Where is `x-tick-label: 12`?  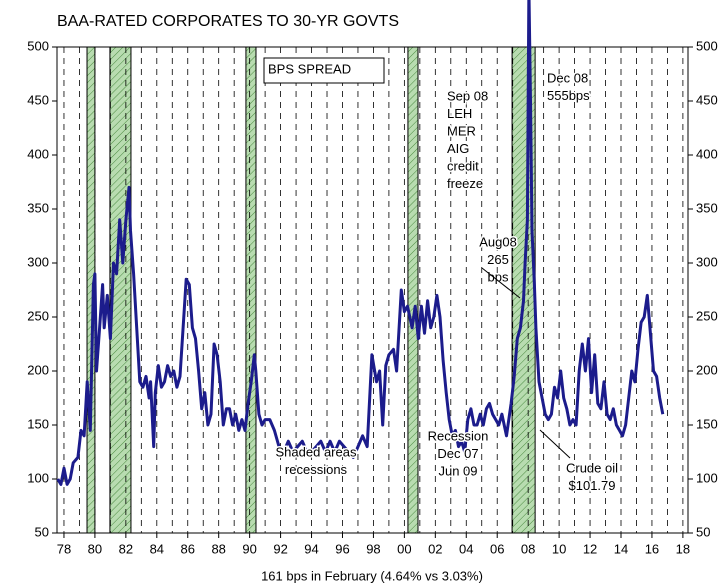 x-tick-label: 12 is located at coordinates (590, 548).